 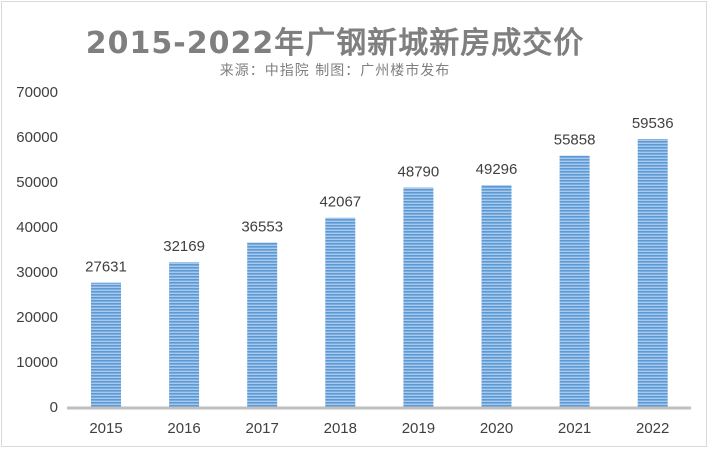 I want to click on x-tick-label: 2021, so click(x=574, y=428).